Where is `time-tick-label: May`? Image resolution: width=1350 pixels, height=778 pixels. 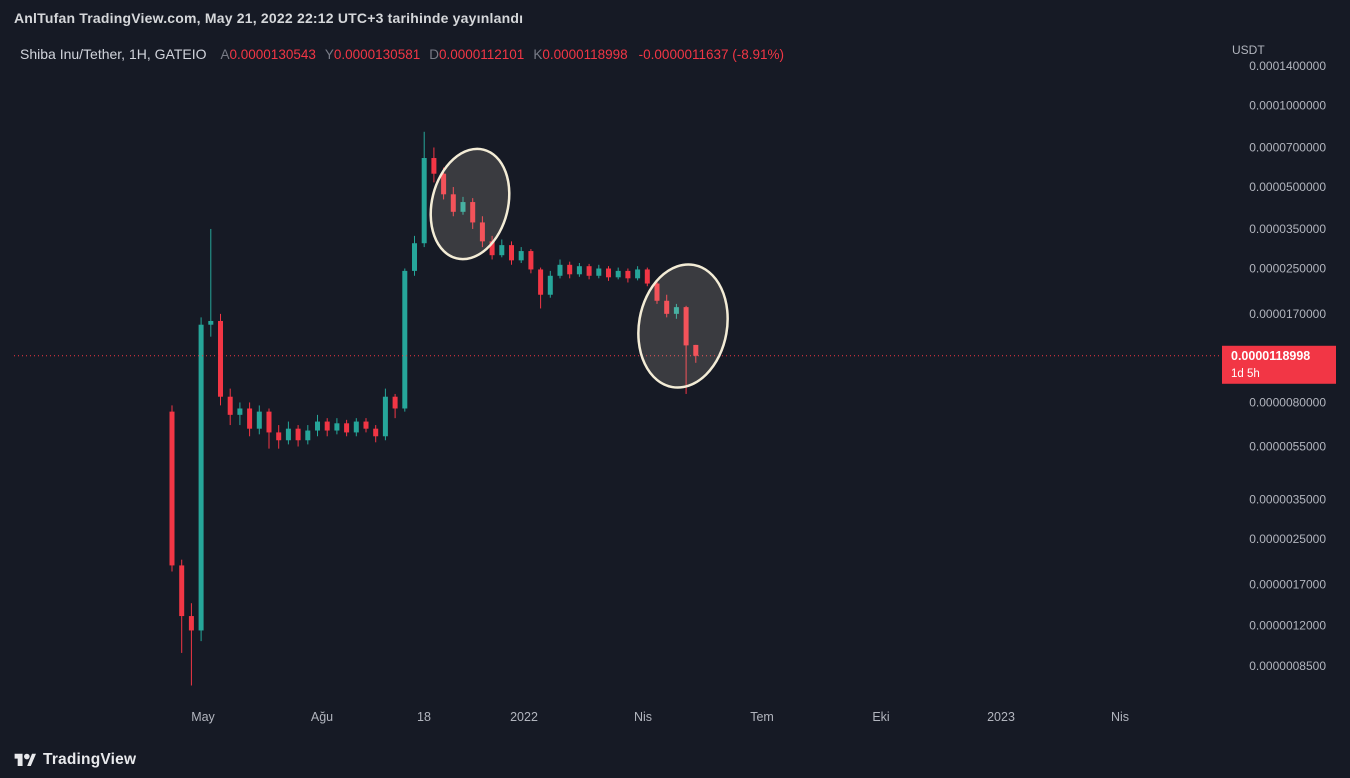 time-tick-label: May is located at coordinates (203, 717).